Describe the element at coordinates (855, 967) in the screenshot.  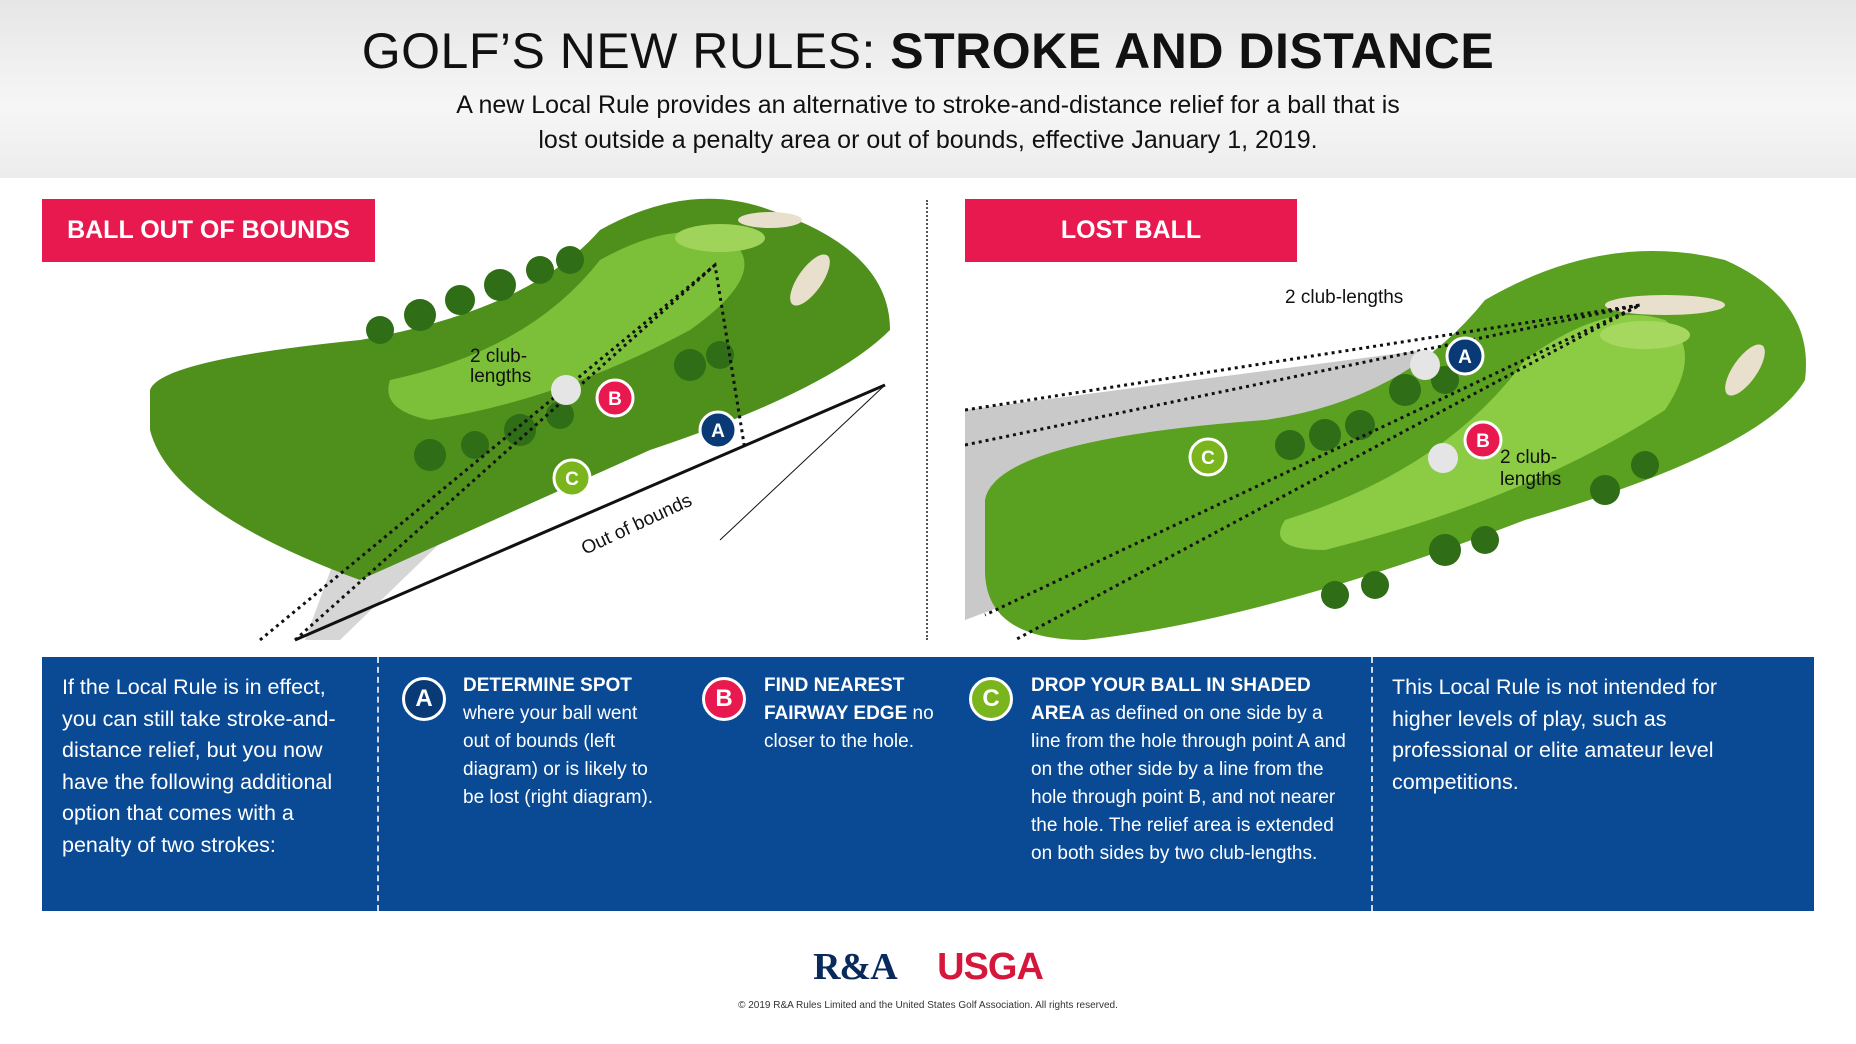
I see `ra-logo: R&A` at that location.